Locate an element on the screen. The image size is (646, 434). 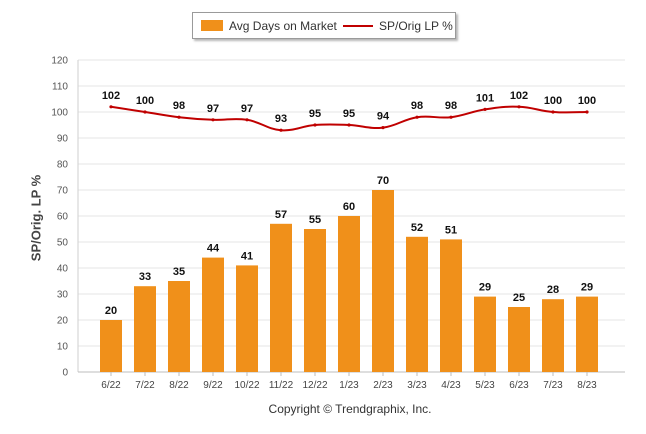
legend-label-line: SP/Orig LP % is located at coordinates (416, 25).